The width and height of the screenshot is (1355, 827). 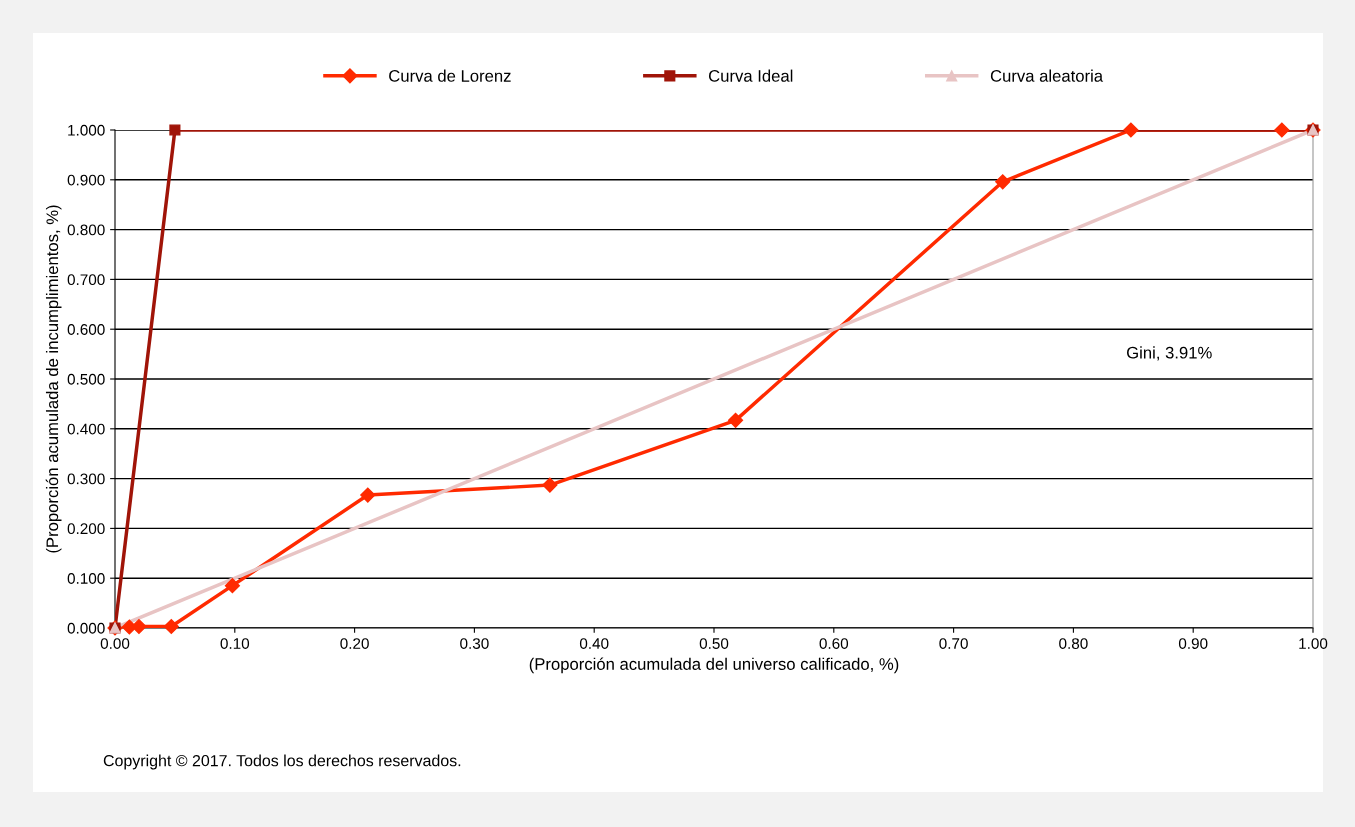 What do you see at coordinates (86, 529) in the screenshot?
I see `y-tick-label: 0.200` at bounding box center [86, 529].